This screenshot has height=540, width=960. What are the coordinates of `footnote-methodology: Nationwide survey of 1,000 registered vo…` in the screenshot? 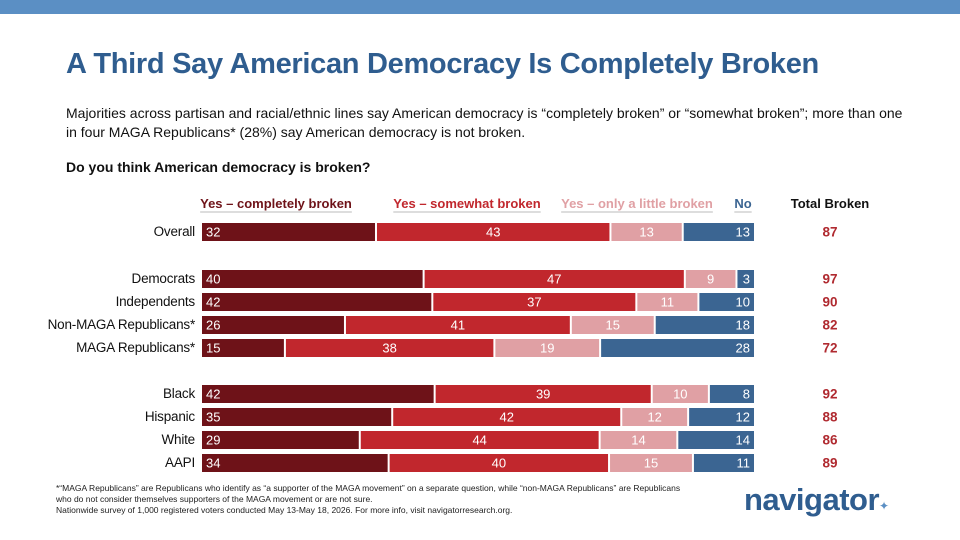 It's located at (284, 510).